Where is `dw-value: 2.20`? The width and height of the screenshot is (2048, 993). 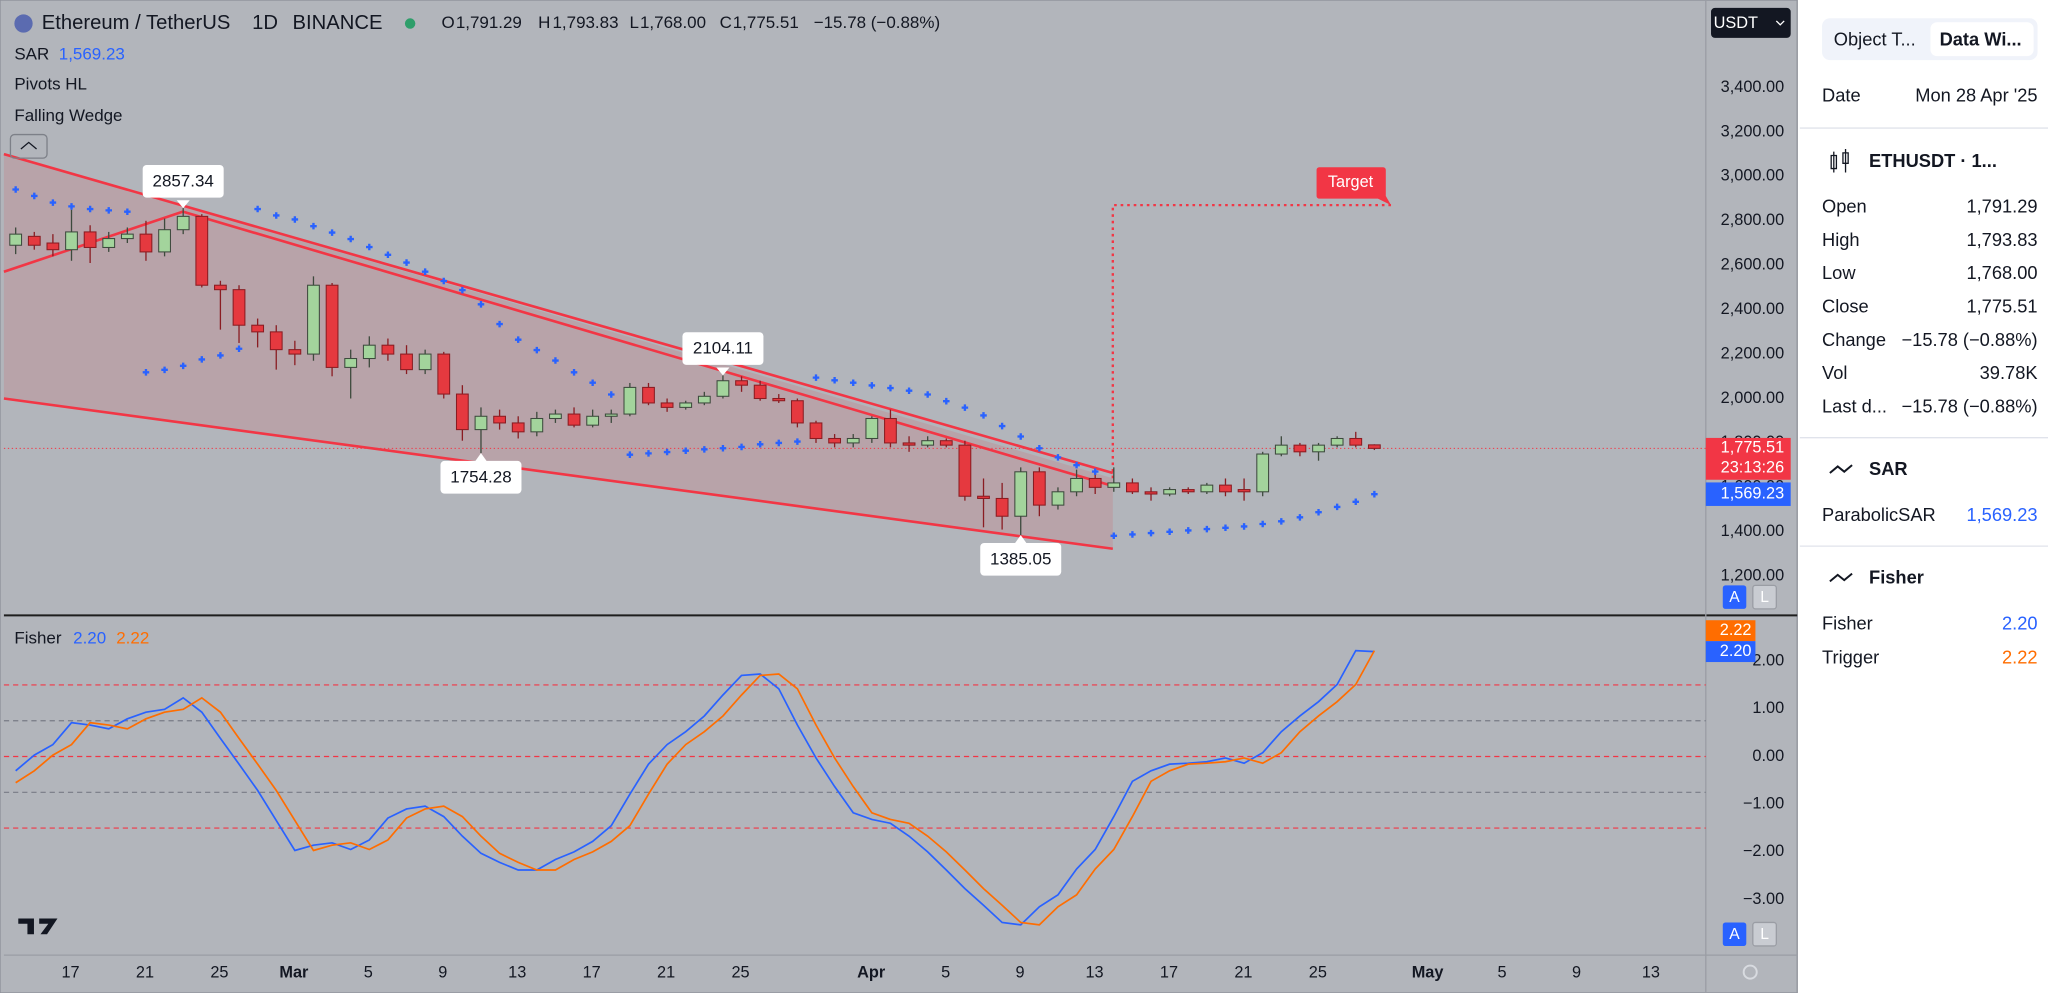
dw-value: 2.20 is located at coordinates (2020, 622).